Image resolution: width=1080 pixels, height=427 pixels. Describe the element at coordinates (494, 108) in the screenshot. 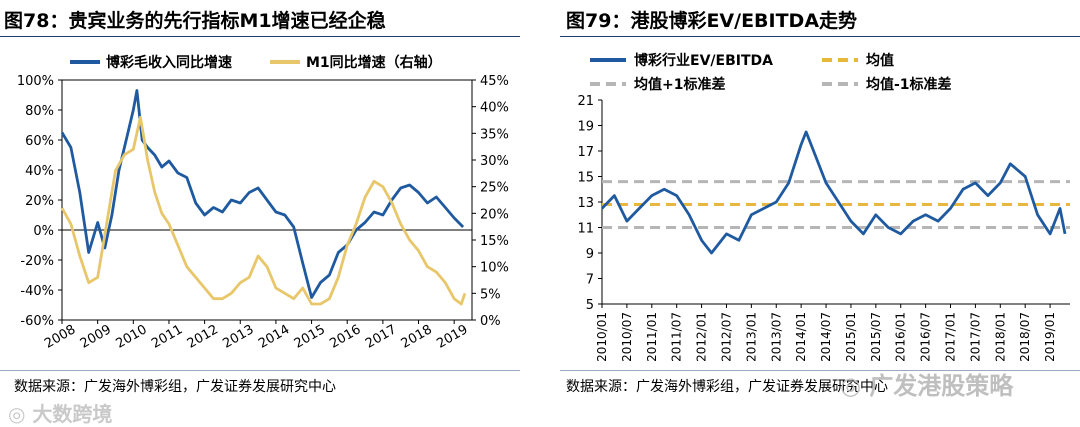

I see `y-right-tick-label-1: 40%` at that location.